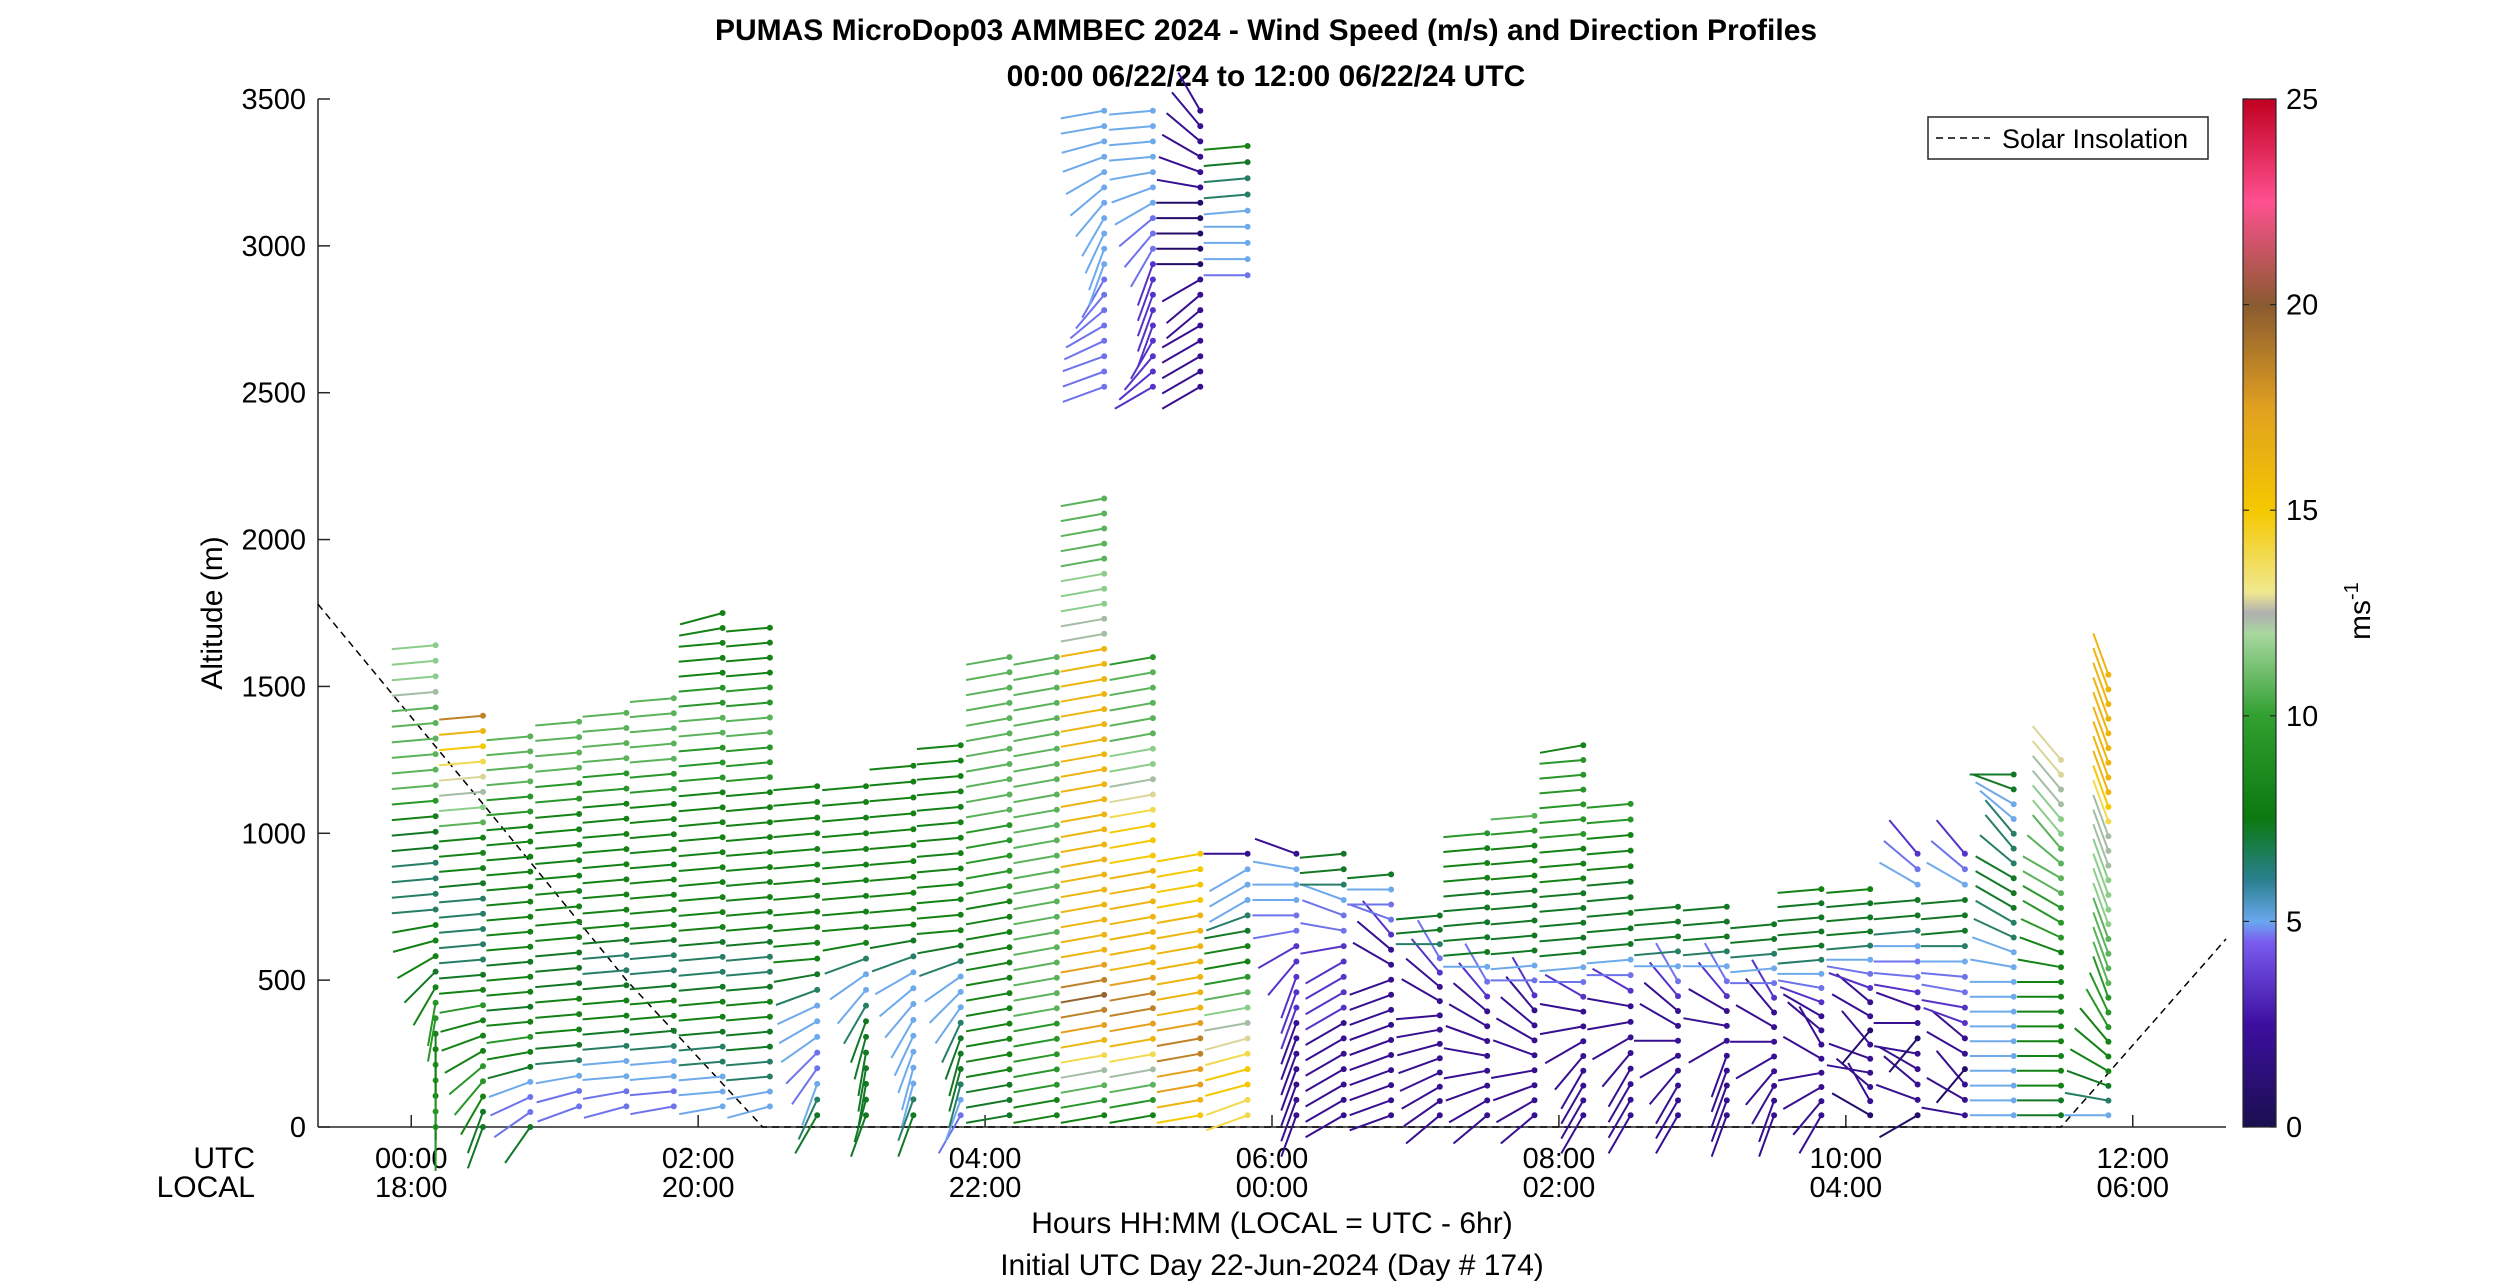  Describe the element at coordinates (1846, 1188) in the screenshot. I see `x-tick-label-local: 04:00` at that location.